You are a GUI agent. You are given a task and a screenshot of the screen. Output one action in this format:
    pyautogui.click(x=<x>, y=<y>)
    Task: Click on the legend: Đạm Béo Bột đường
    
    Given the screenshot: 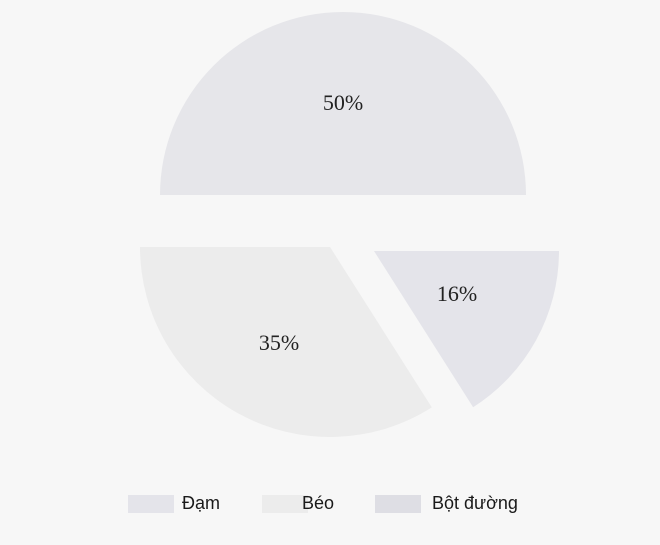 What is the action you would take?
    pyautogui.click(x=323, y=503)
    